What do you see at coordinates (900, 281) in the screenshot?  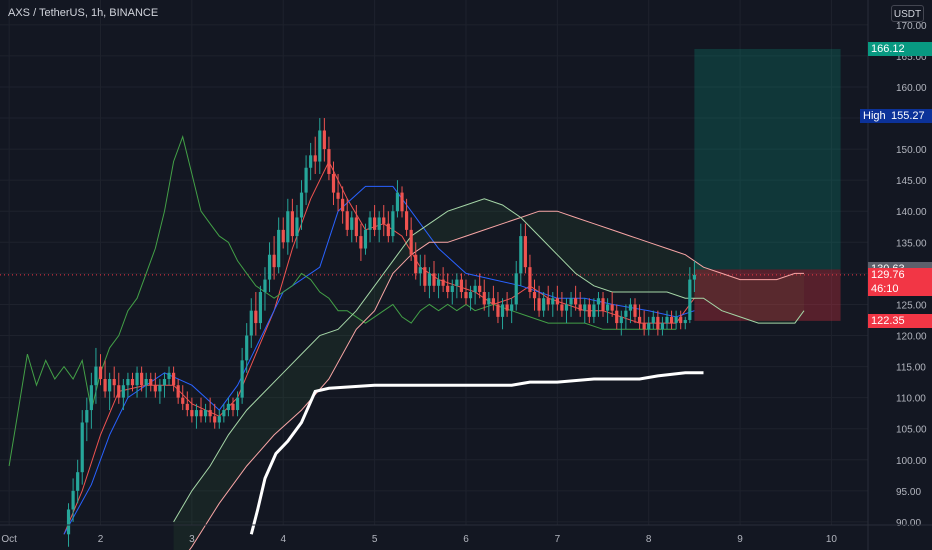 I see `current-price-badge: 129.76 46:10` at bounding box center [900, 281].